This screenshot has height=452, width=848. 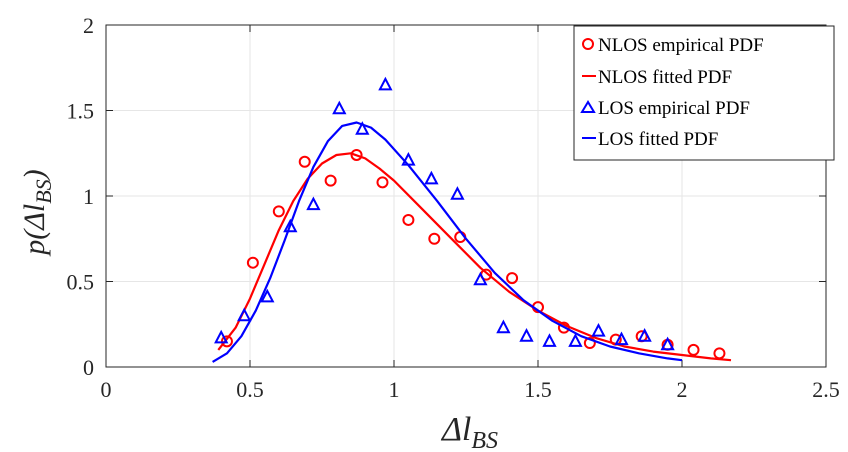 What do you see at coordinates (826, 389) in the screenshot?
I see `x-tick-label: 2.5` at bounding box center [826, 389].